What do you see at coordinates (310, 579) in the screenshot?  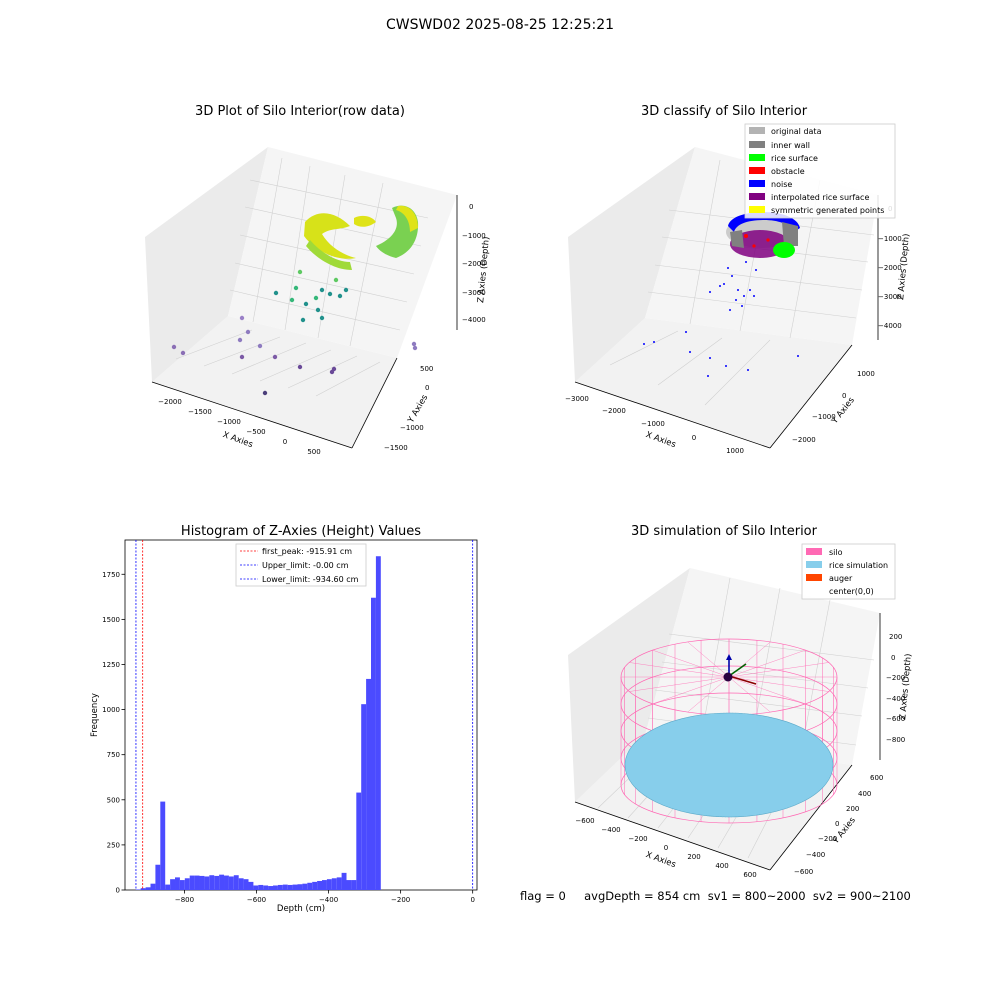 I see `legend-lower-limit: Lower_limit: -934.60 cm` at bounding box center [310, 579].